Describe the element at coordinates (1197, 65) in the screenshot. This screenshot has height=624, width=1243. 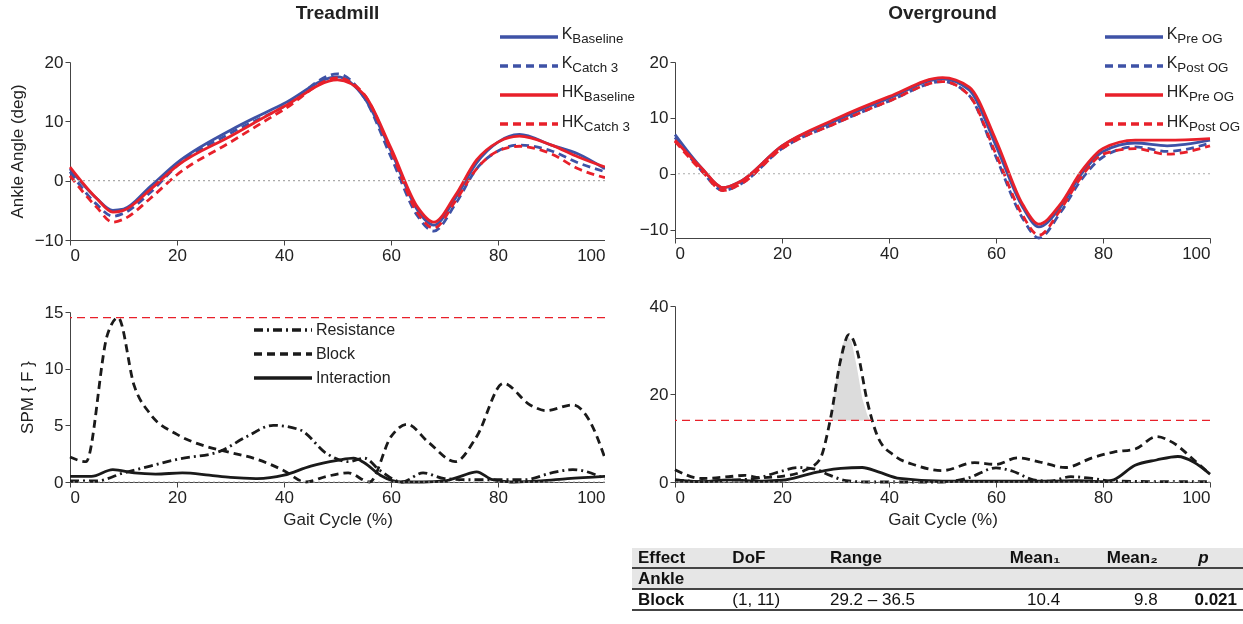
I see `legend-label: K$_{Post OG}$` at that location.